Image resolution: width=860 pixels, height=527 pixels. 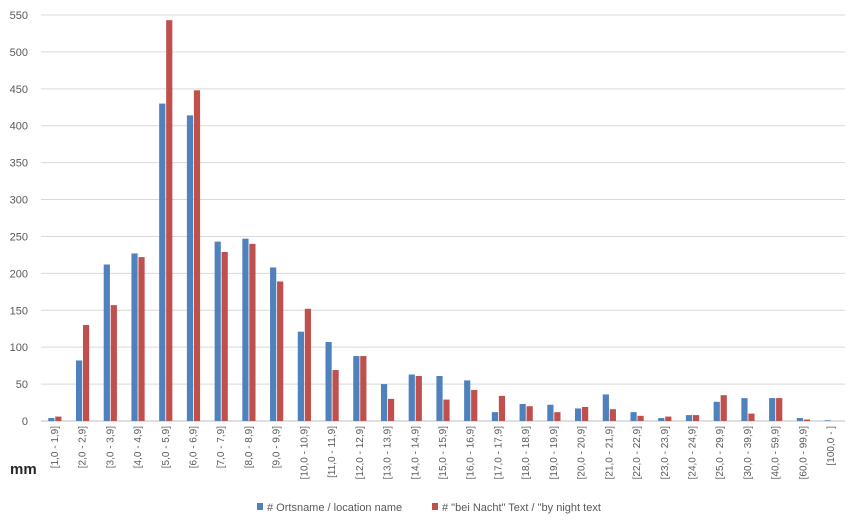 I want to click on x-tick-label: [18,0 - 18,9], so click(x=526, y=453).